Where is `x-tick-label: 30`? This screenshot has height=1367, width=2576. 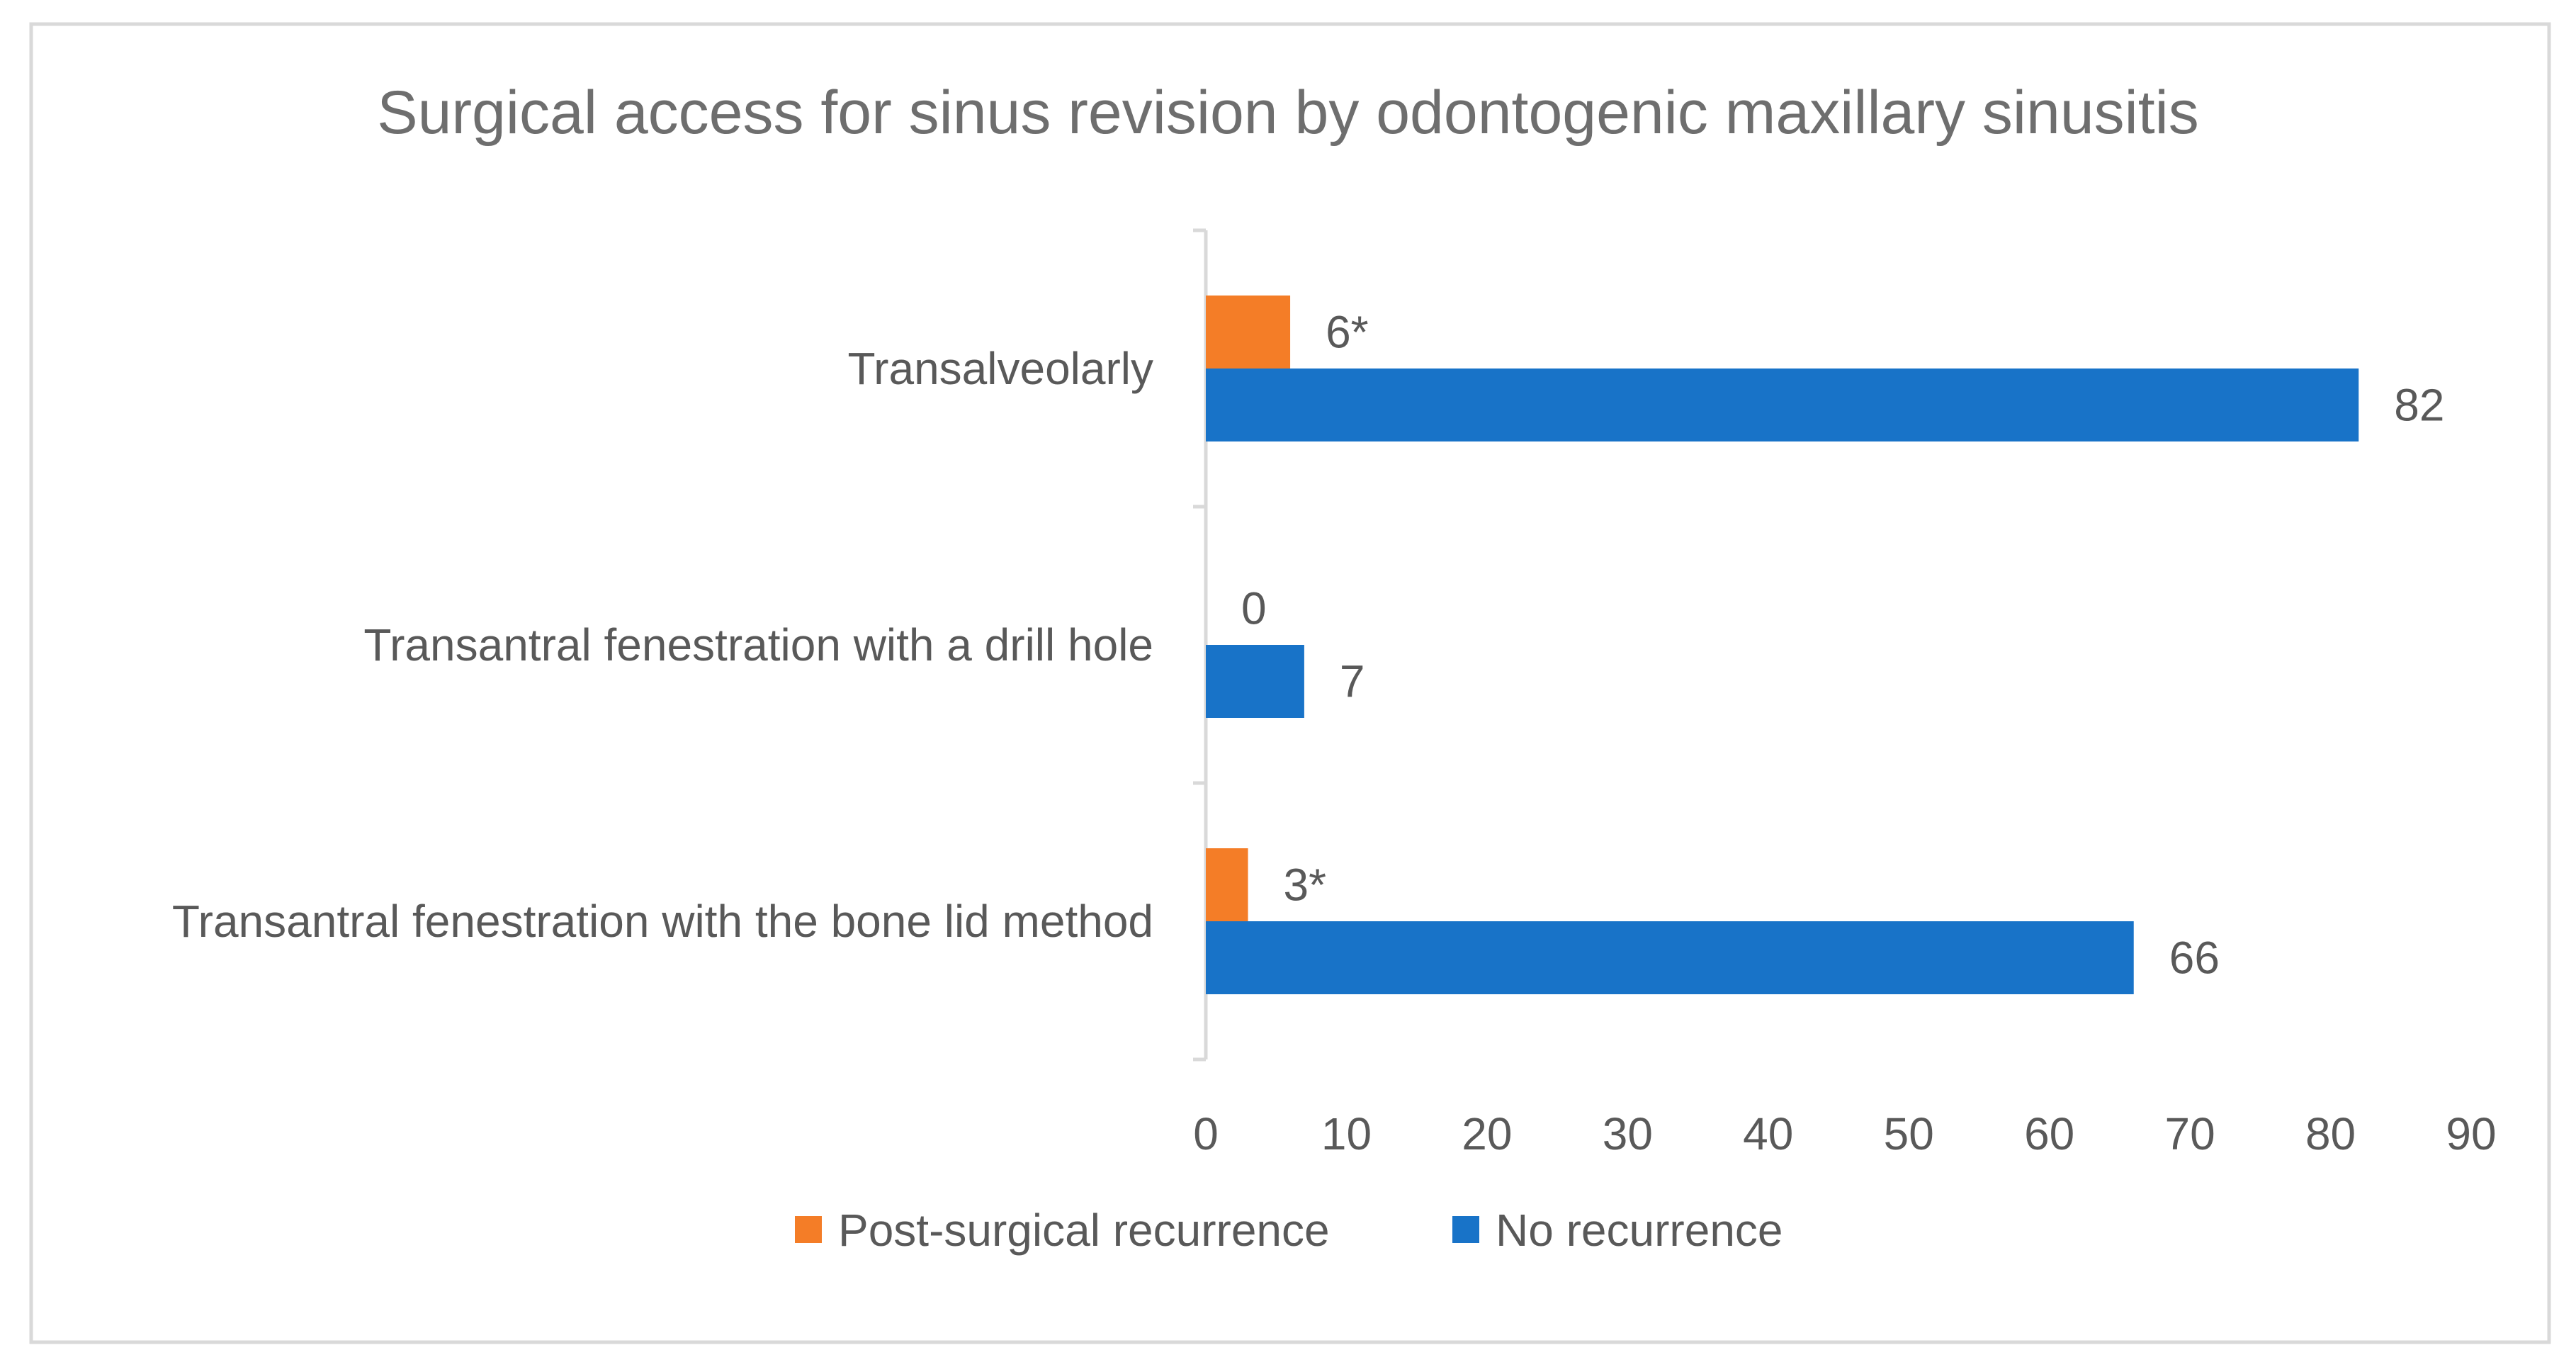 x-tick-label: 30 is located at coordinates (1628, 1133).